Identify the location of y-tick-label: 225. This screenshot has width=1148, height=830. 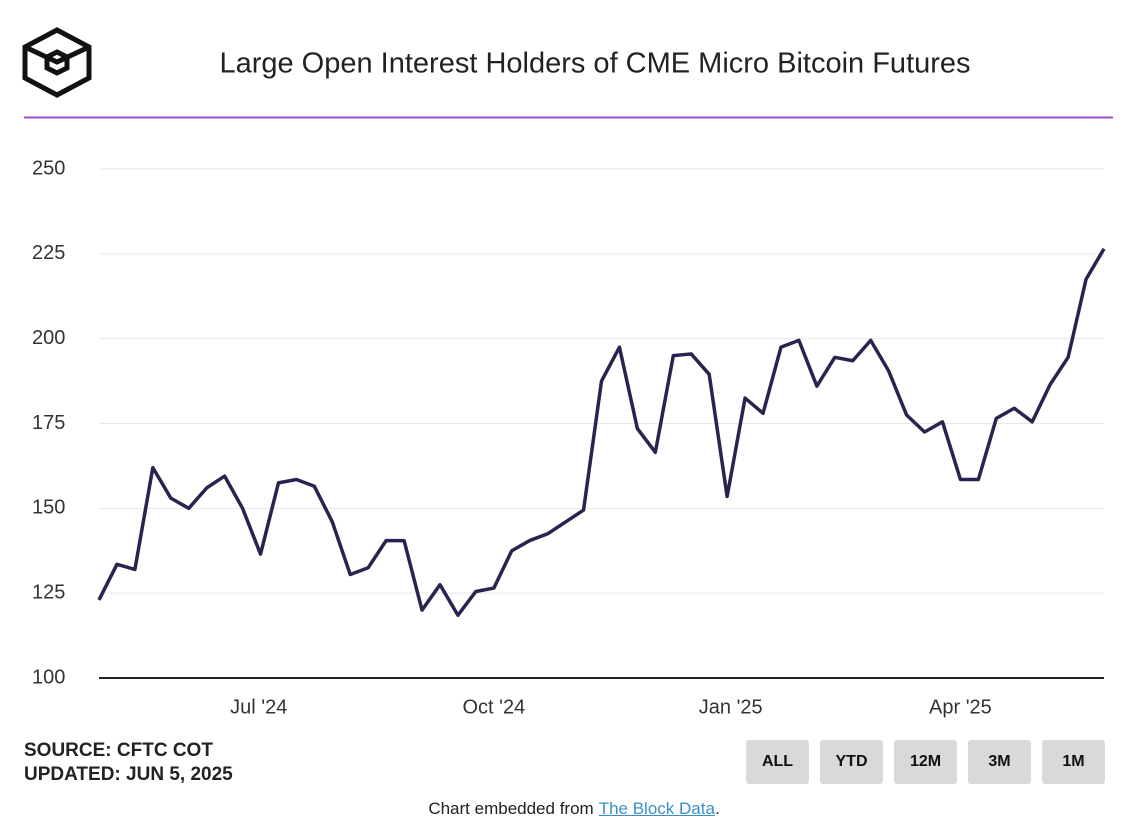
(48, 253).